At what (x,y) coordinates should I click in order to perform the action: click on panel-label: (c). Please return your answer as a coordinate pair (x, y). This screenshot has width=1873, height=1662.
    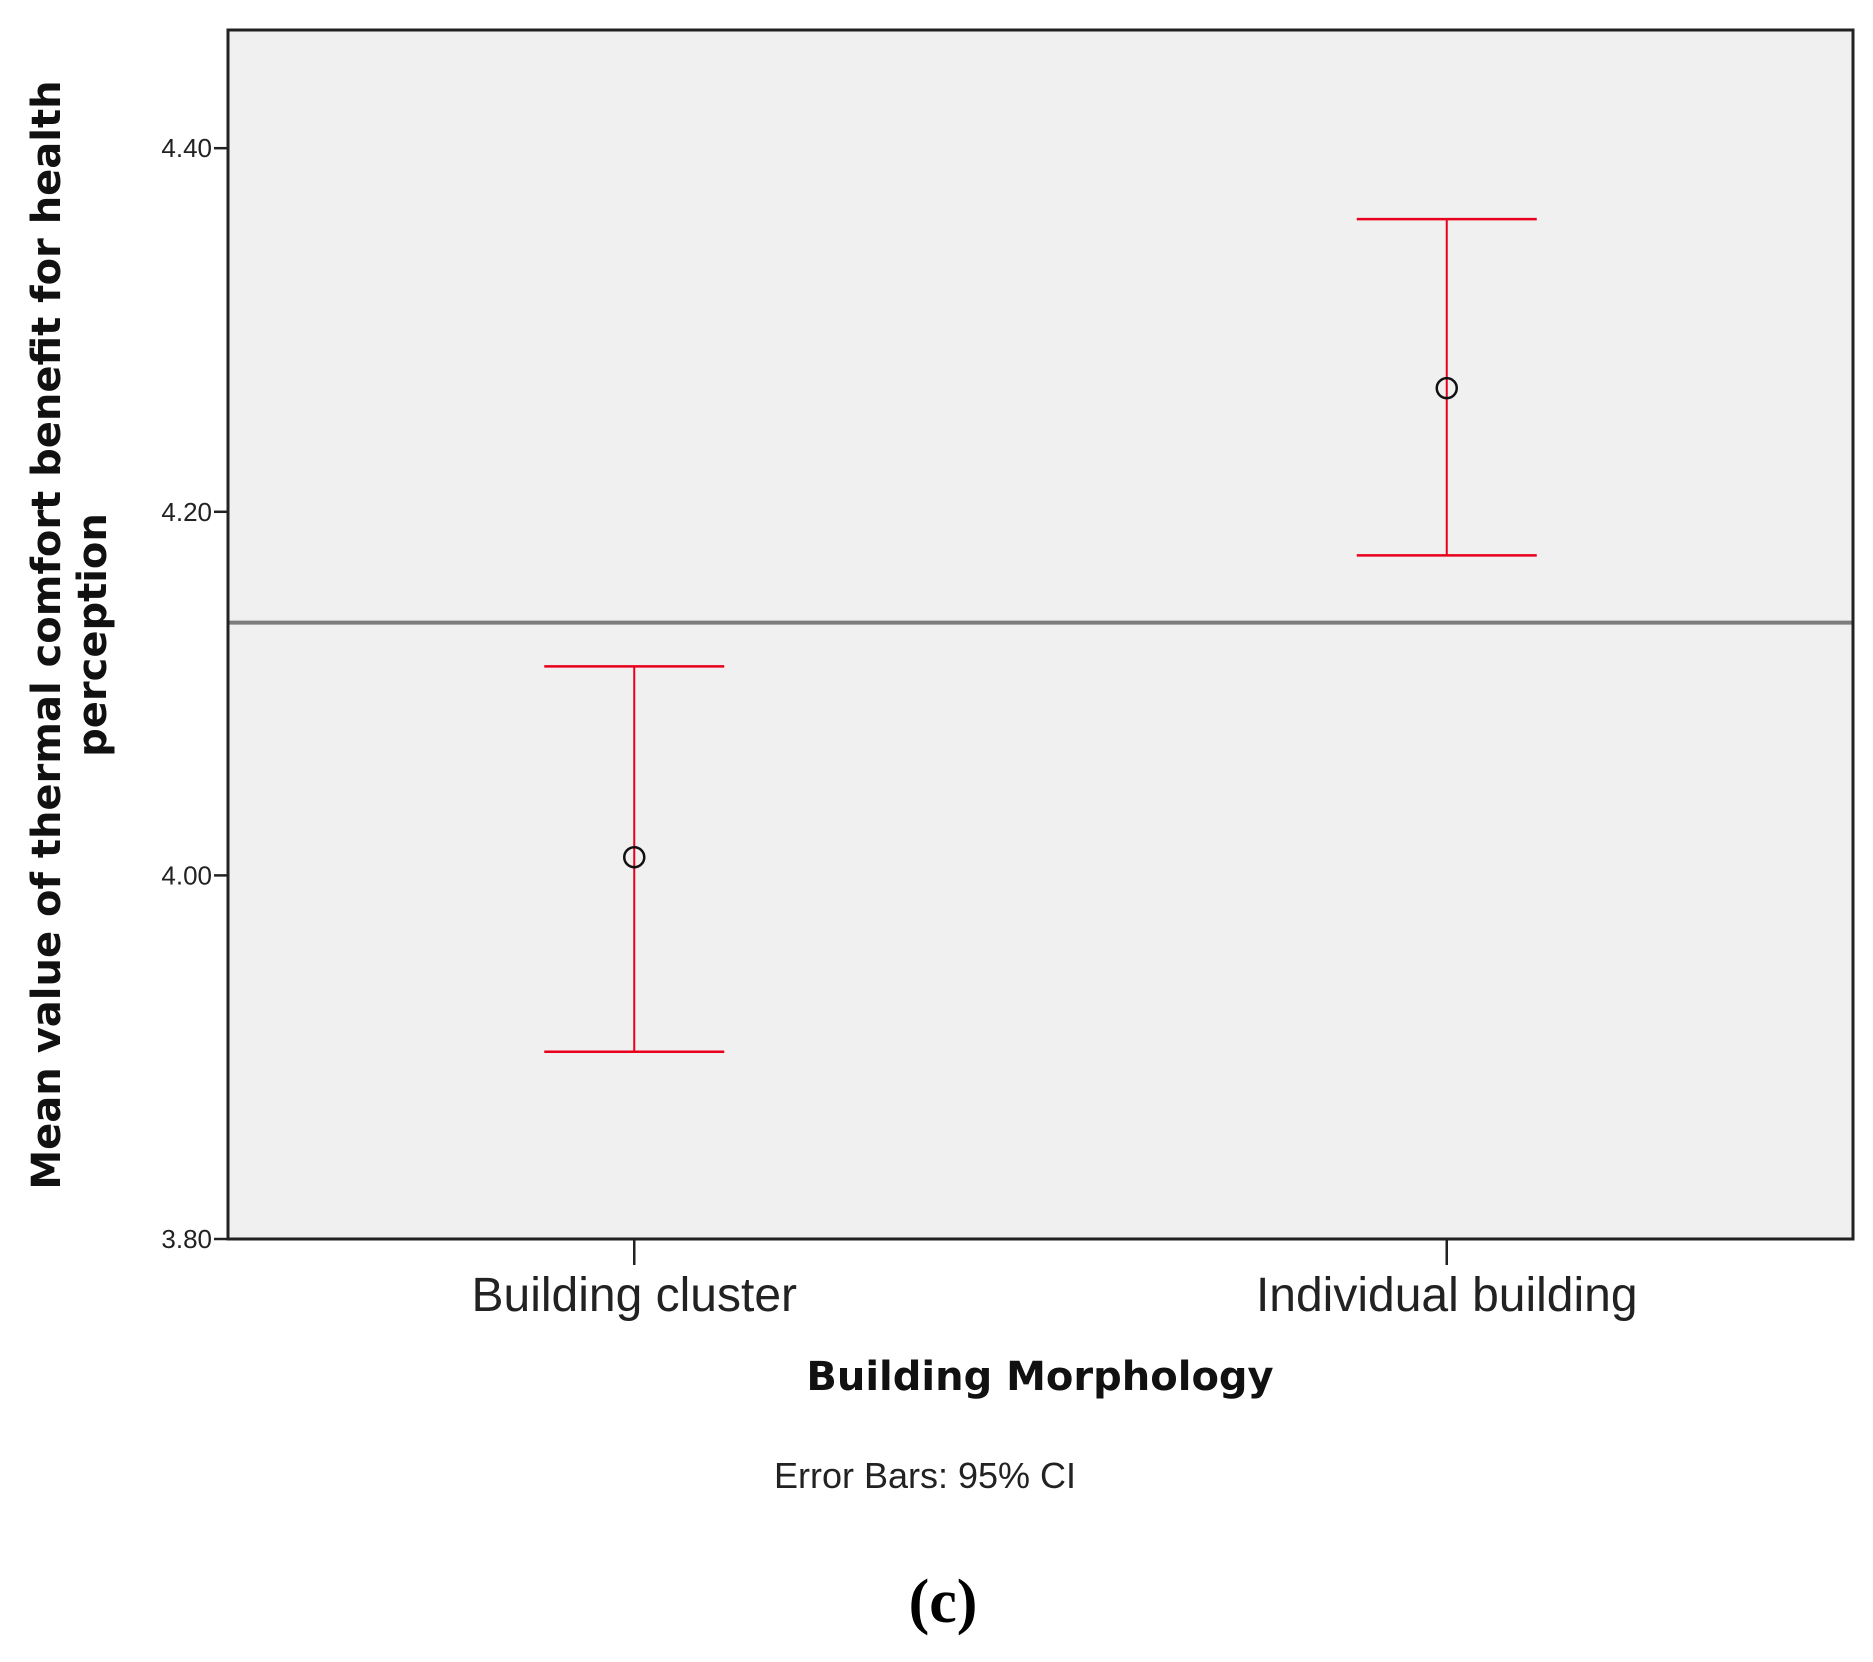
    Looking at the image, I should click on (943, 1602).